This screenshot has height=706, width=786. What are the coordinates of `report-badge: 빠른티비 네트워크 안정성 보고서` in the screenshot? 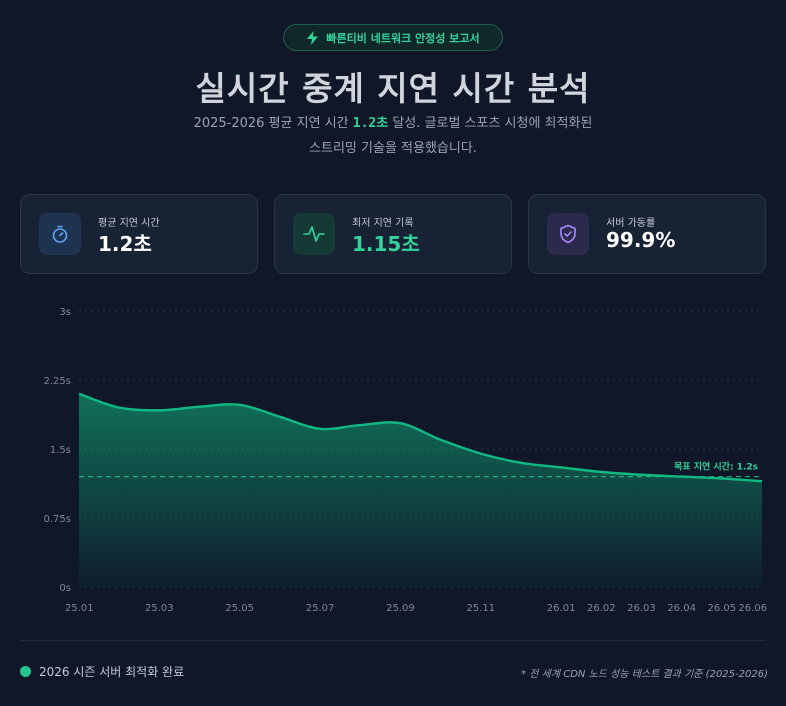 It's located at (393, 37).